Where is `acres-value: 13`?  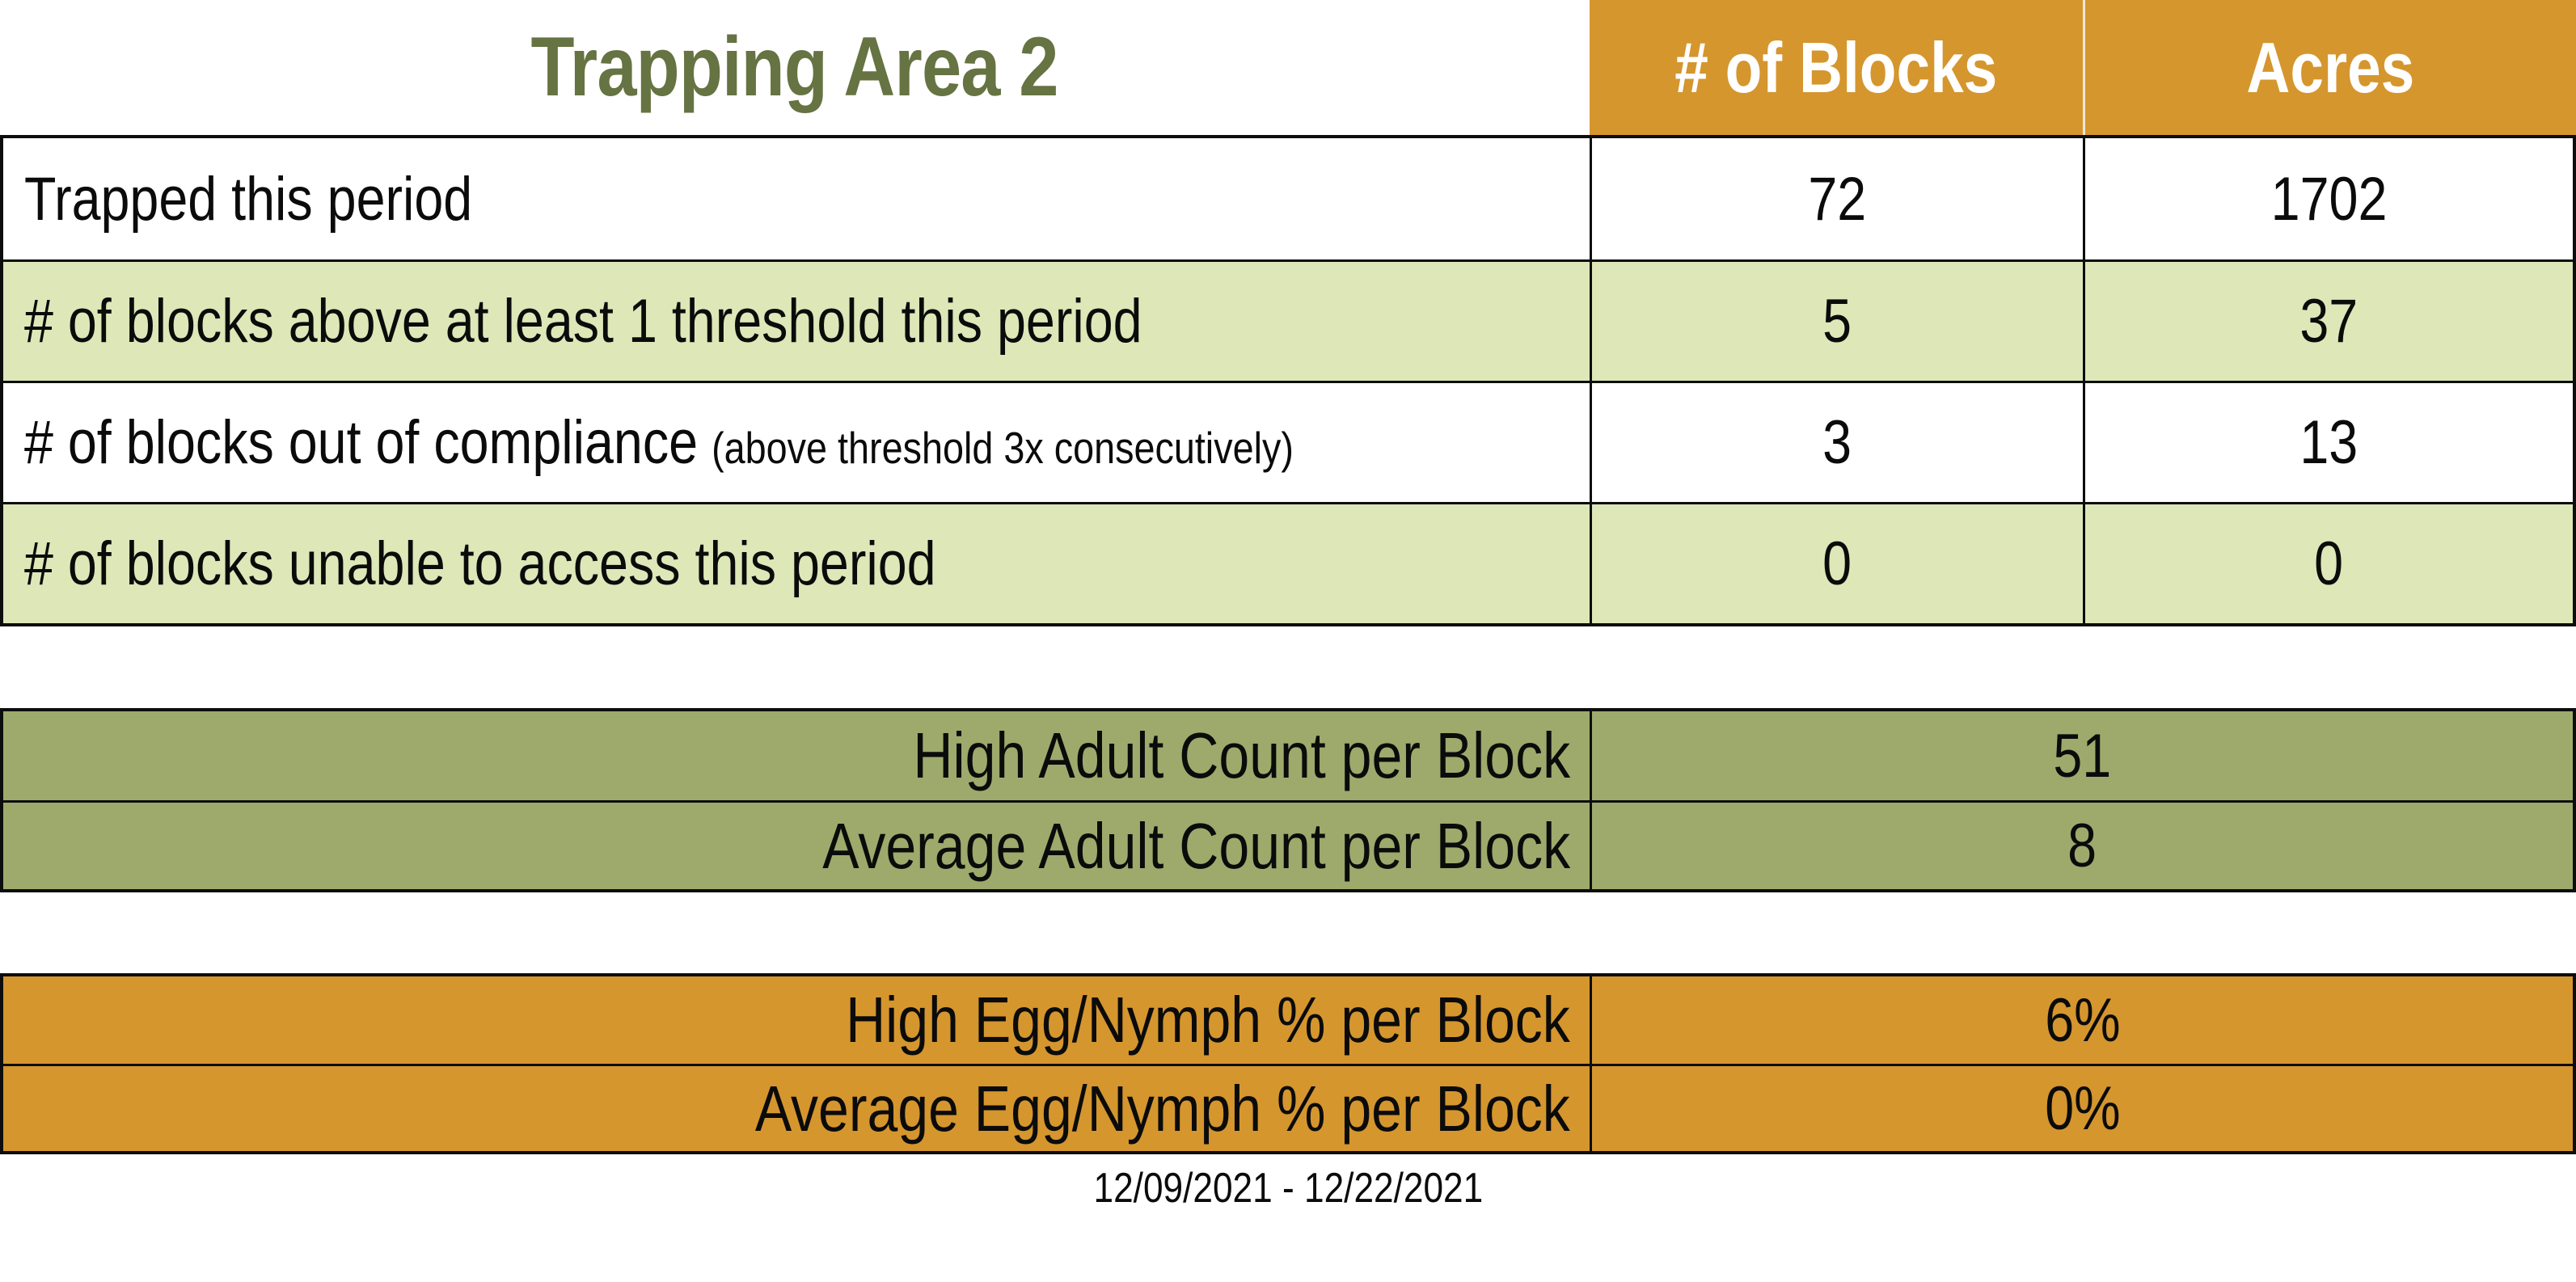 acres-value: 13 is located at coordinates (2329, 443).